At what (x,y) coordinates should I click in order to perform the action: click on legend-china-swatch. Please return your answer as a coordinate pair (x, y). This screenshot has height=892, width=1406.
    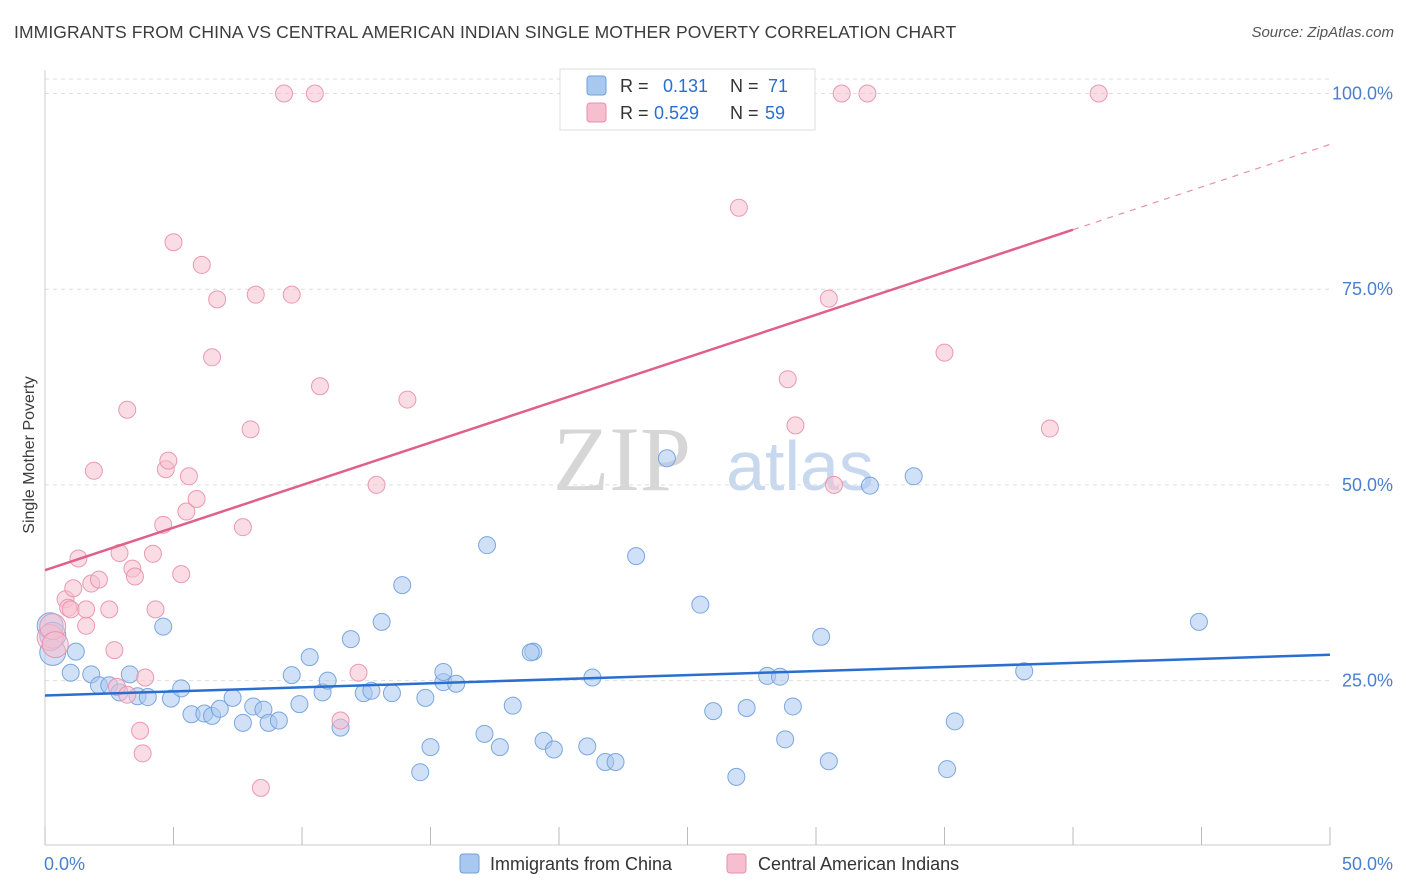
    Looking at the image, I should click on (469, 863).